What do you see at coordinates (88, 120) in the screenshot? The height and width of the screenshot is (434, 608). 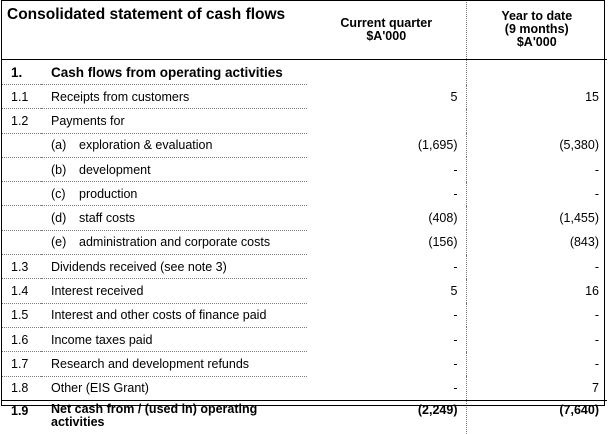 I see `row-label: Payments for` at bounding box center [88, 120].